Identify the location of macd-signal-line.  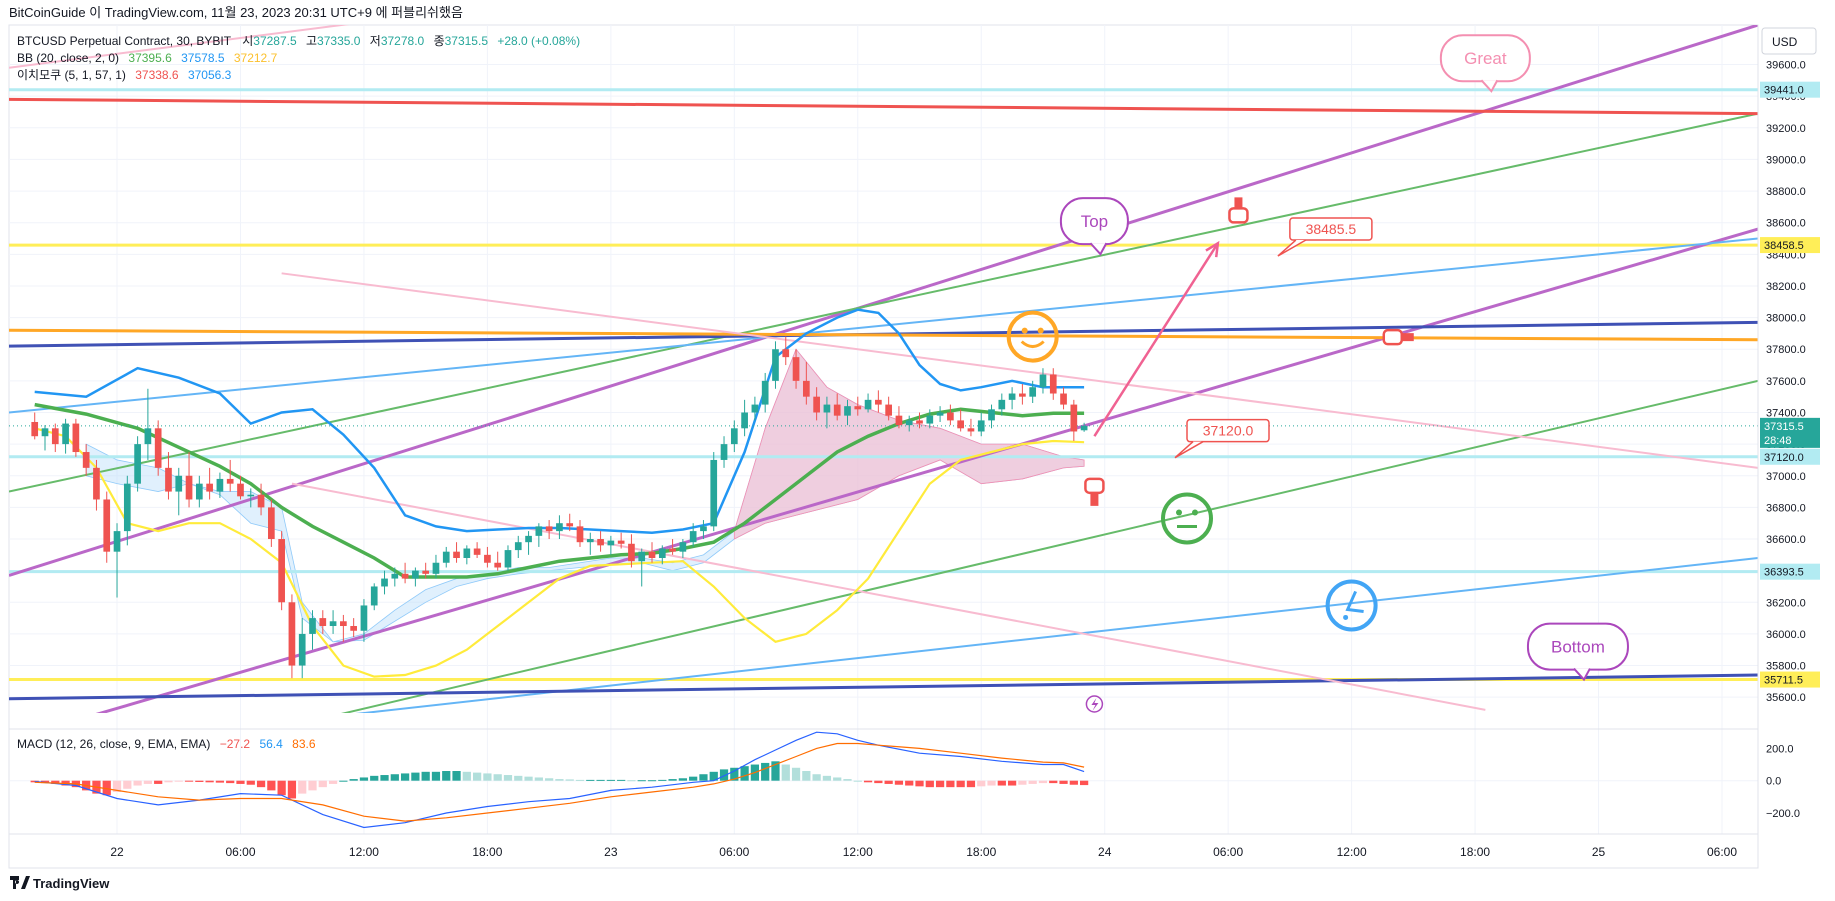
(559, 782).